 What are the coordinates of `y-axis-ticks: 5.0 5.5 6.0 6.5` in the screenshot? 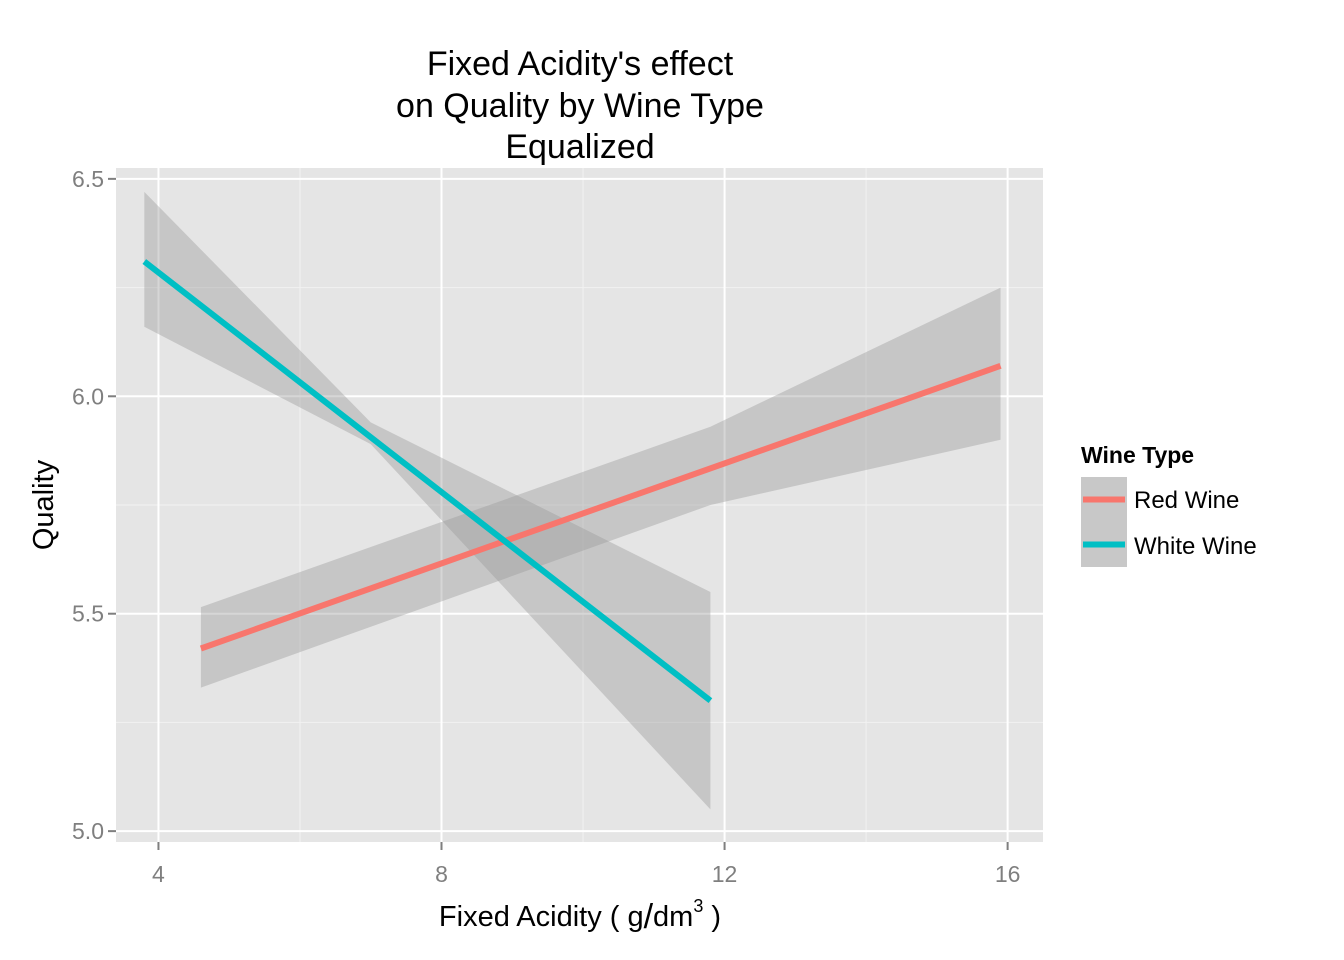 It's located at (94, 505).